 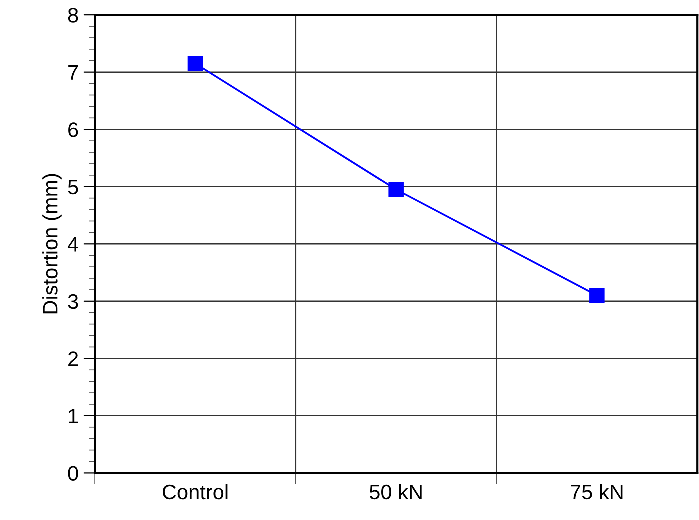 I want to click on y-tick-label: 6, so click(x=73, y=130).